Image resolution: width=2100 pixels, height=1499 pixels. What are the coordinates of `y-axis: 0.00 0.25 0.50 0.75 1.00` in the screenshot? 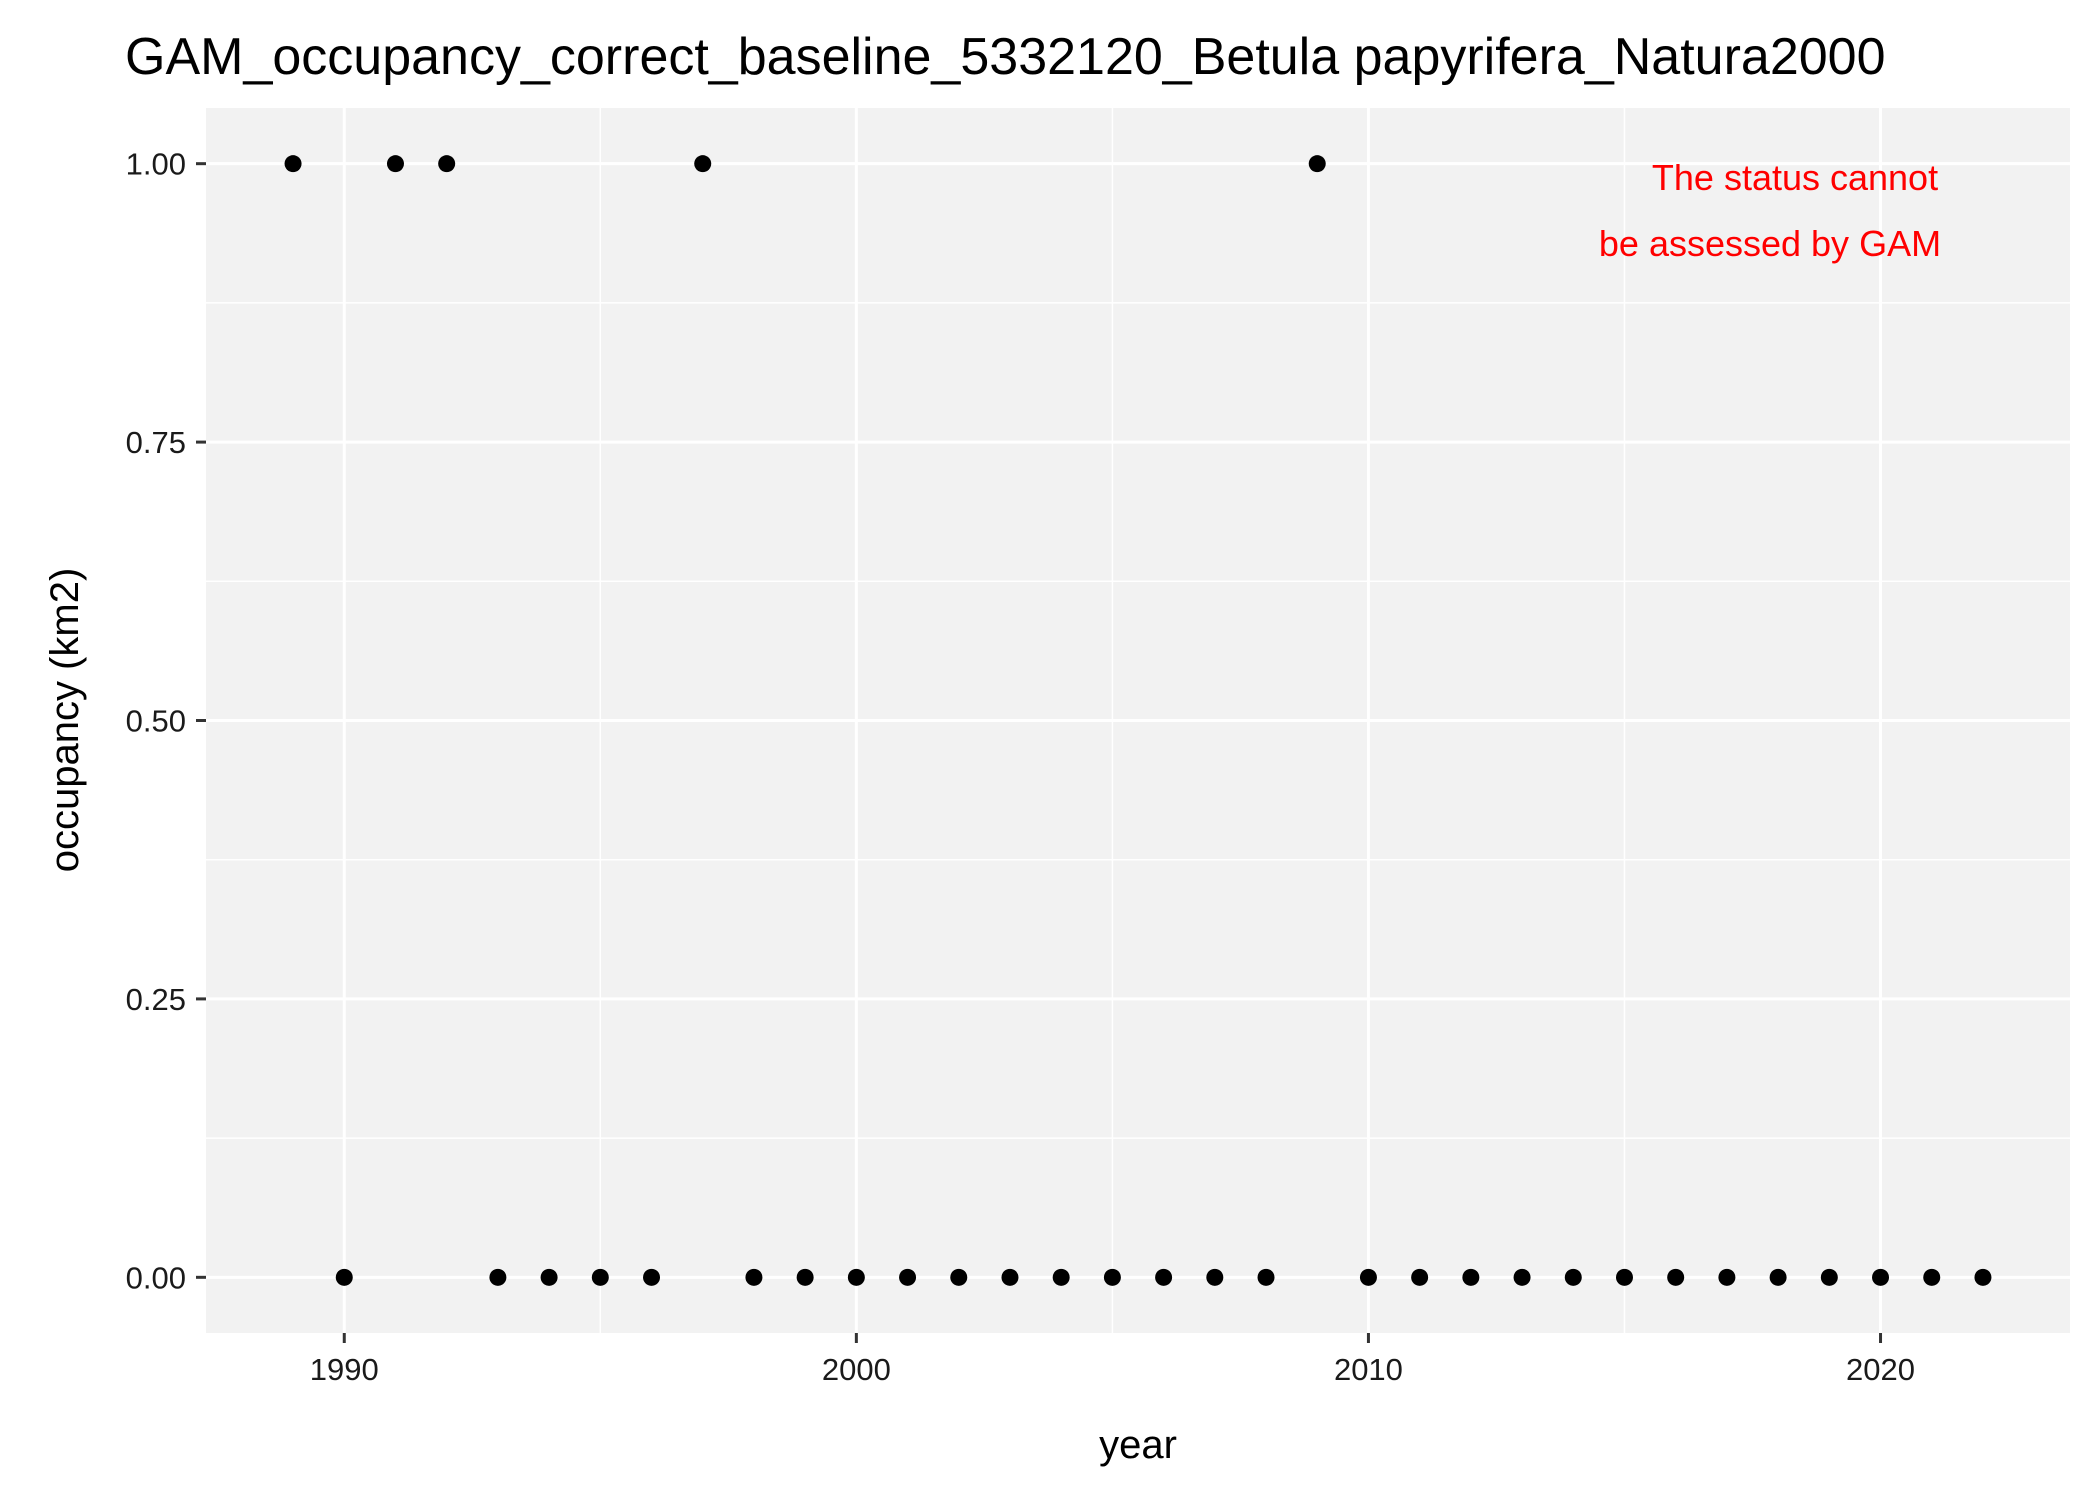 It's located at (166, 721).